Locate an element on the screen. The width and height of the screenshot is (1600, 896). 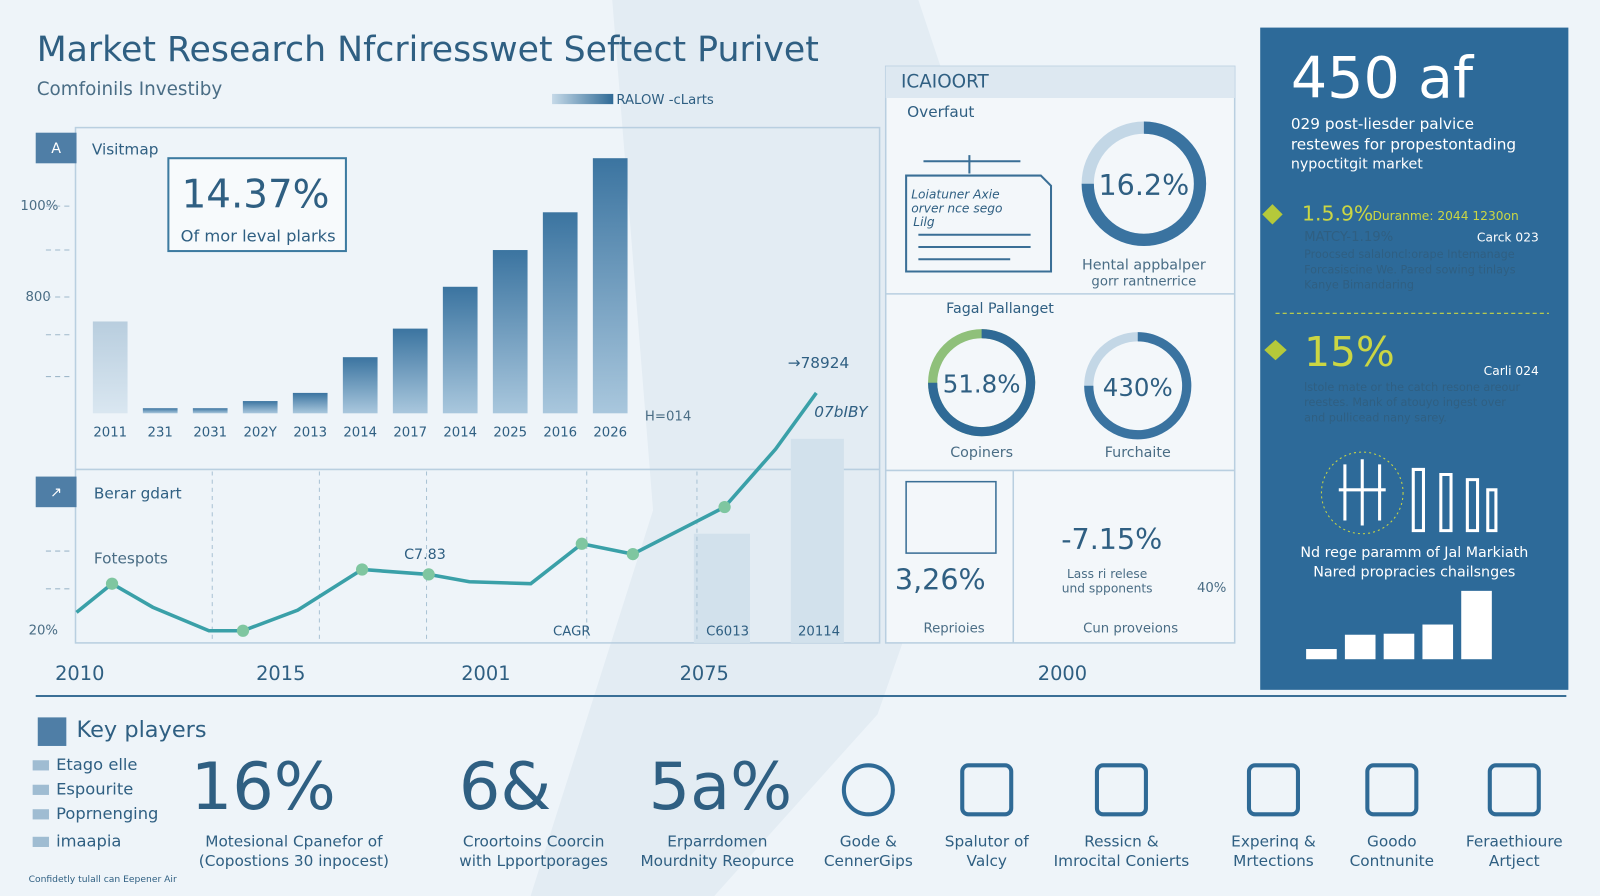
kp-caption: Experinq & is located at coordinates (1273, 841).